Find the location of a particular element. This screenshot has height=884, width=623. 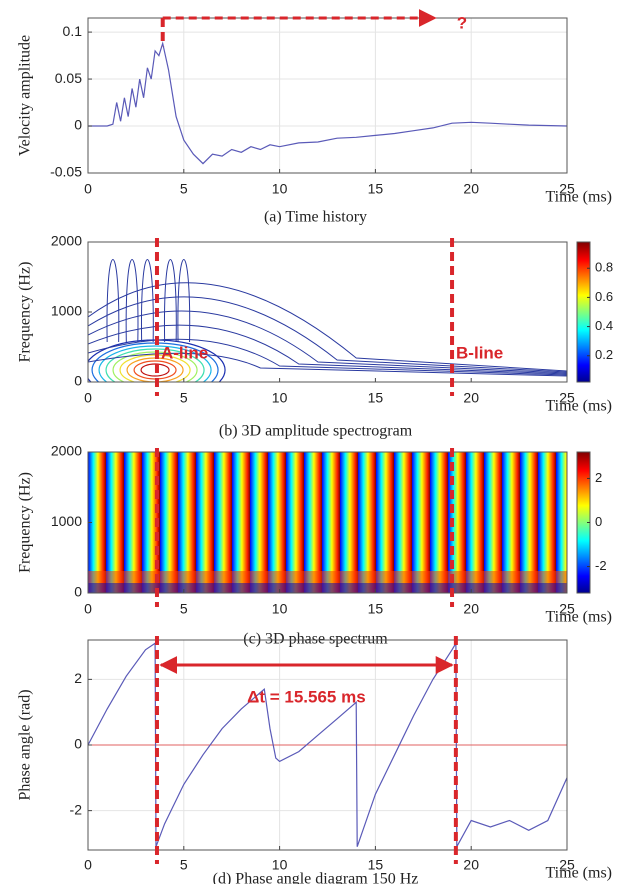

annotation: ? is located at coordinates (462, 22).